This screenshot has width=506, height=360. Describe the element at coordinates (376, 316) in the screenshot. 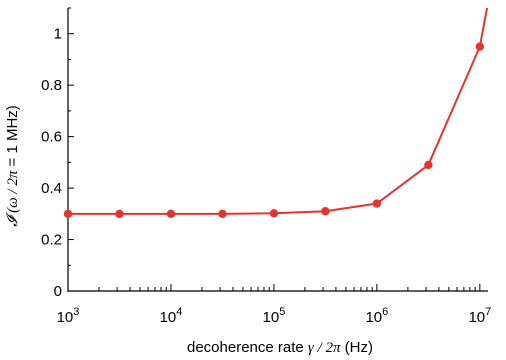

I see `x-tick-label: 10⁶` at that location.